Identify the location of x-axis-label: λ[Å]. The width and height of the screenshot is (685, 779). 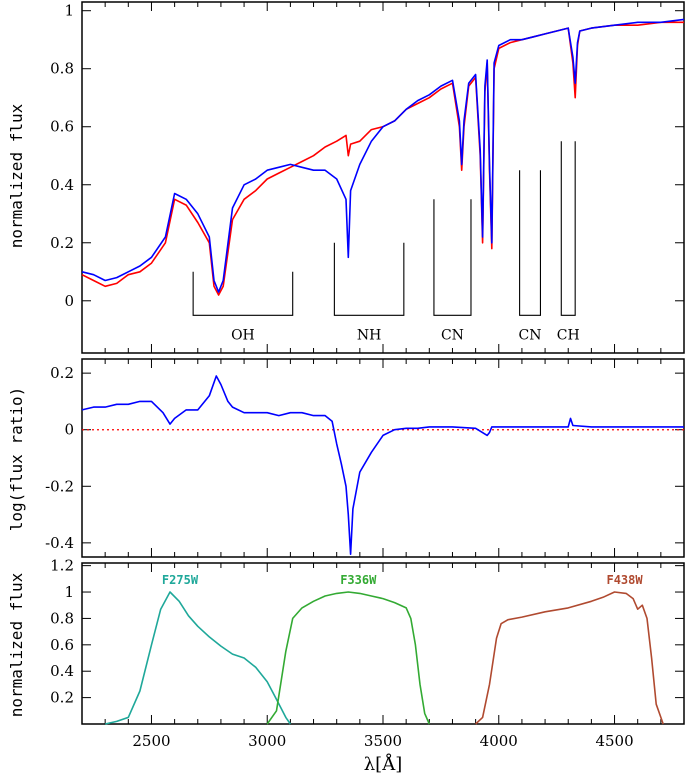
(383, 764).